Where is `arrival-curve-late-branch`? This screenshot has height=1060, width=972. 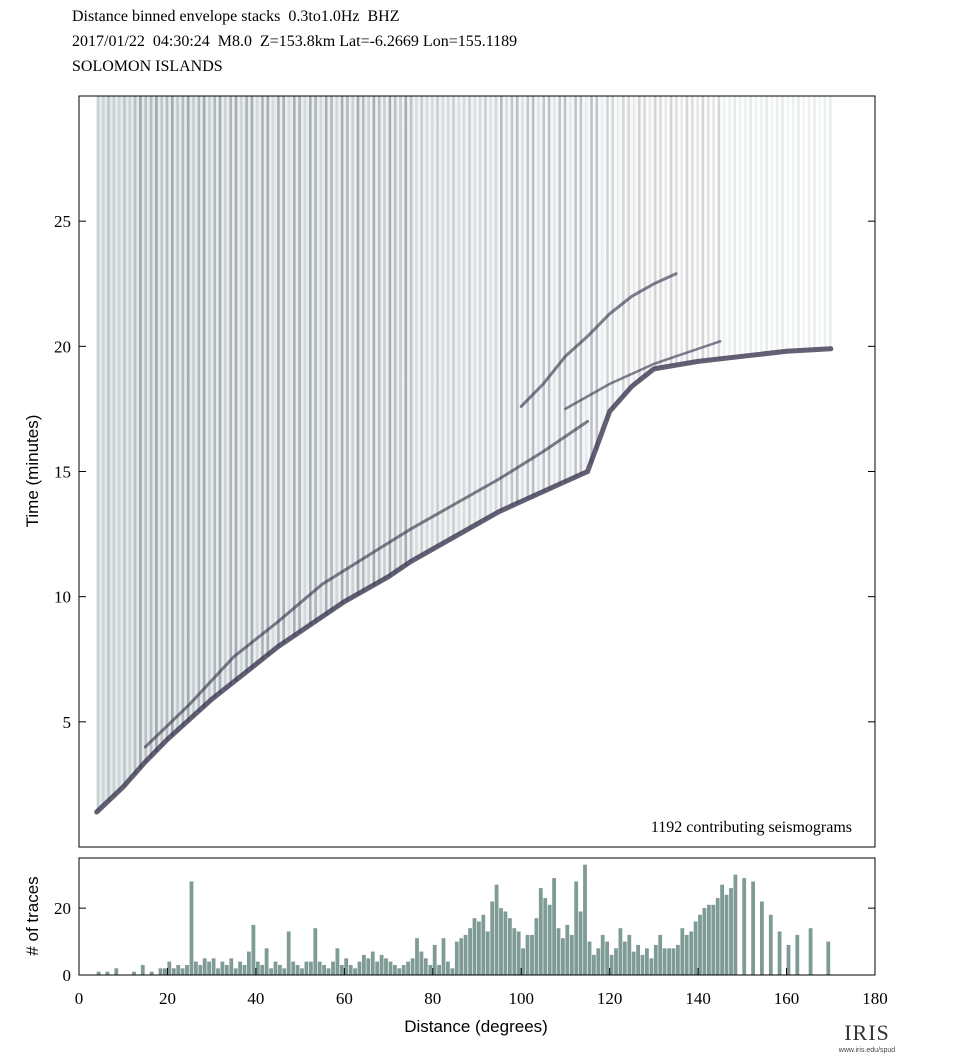
arrival-curve-late-branch is located at coordinates (643, 375).